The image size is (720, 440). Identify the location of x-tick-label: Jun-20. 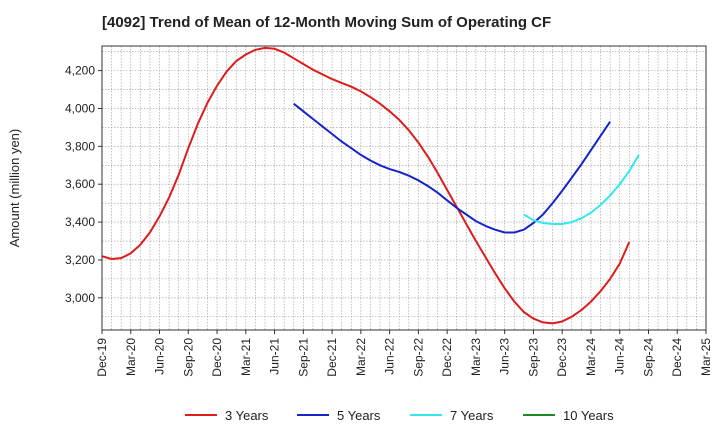
(160, 356).